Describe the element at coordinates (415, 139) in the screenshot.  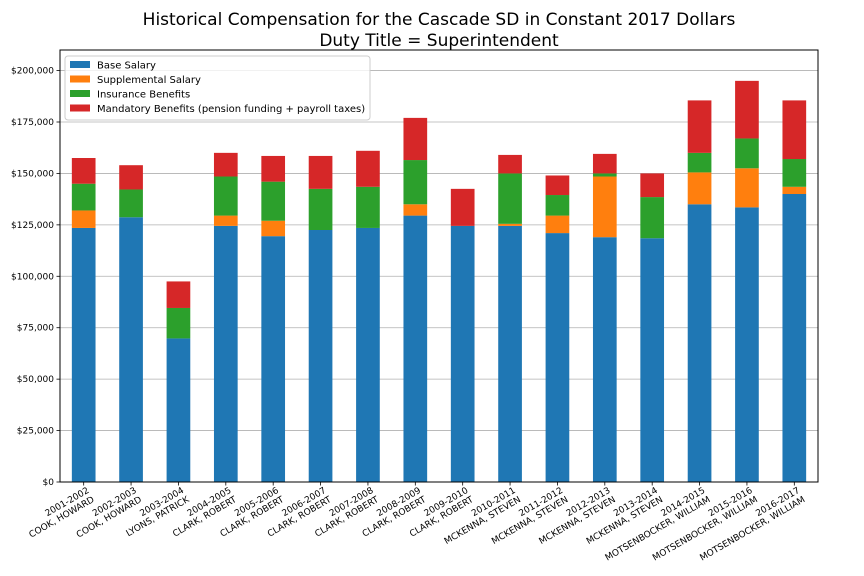
I see `bar-mandatory-2008-2009` at that location.